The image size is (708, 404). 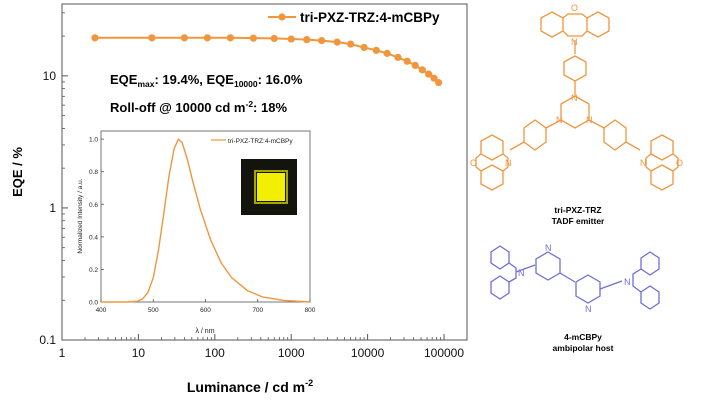 What do you see at coordinates (552, 24) in the screenshot?
I see `emitter-top-ring-left` at bounding box center [552, 24].